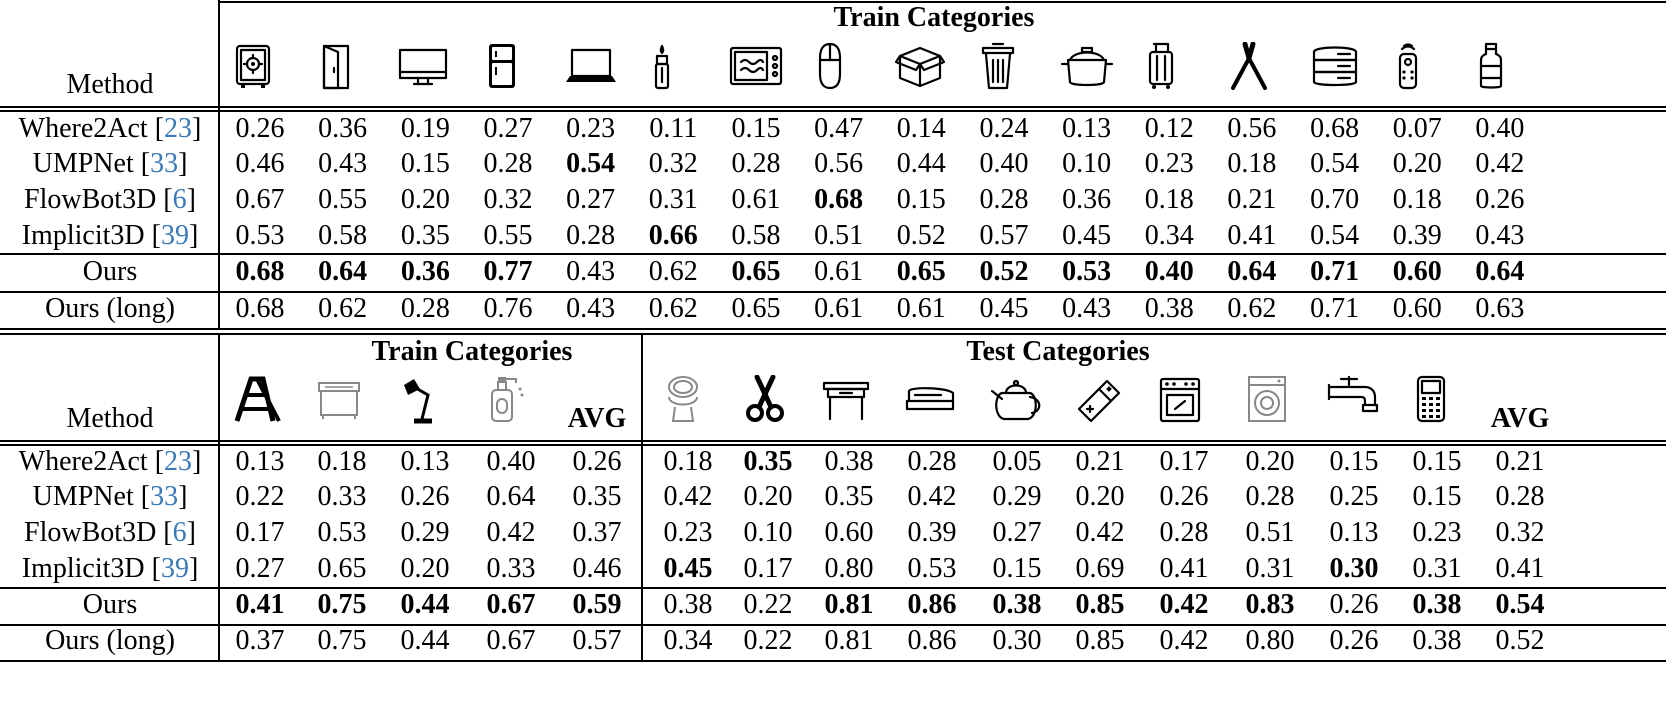 The height and width of the screenshot is (714, 1680). Describe the element at coordinates (174, 235) in the screenshot. I see `top-citation-link: 39` at that location.